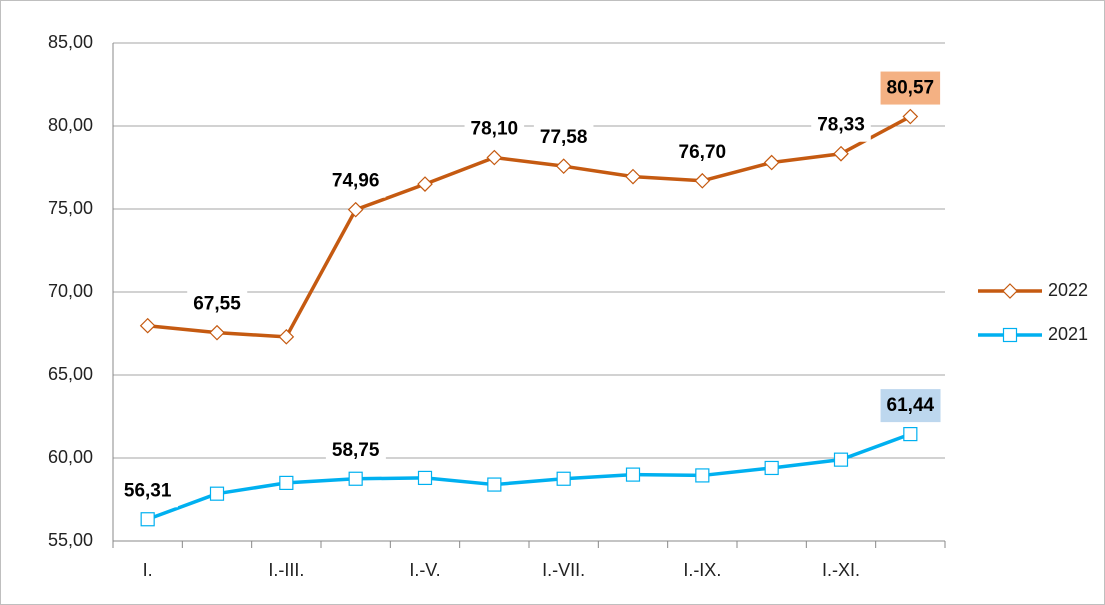 This screenshot has height=605, width=1105. I want to click on x-tick-label: I.-IX., so click(702, 570).